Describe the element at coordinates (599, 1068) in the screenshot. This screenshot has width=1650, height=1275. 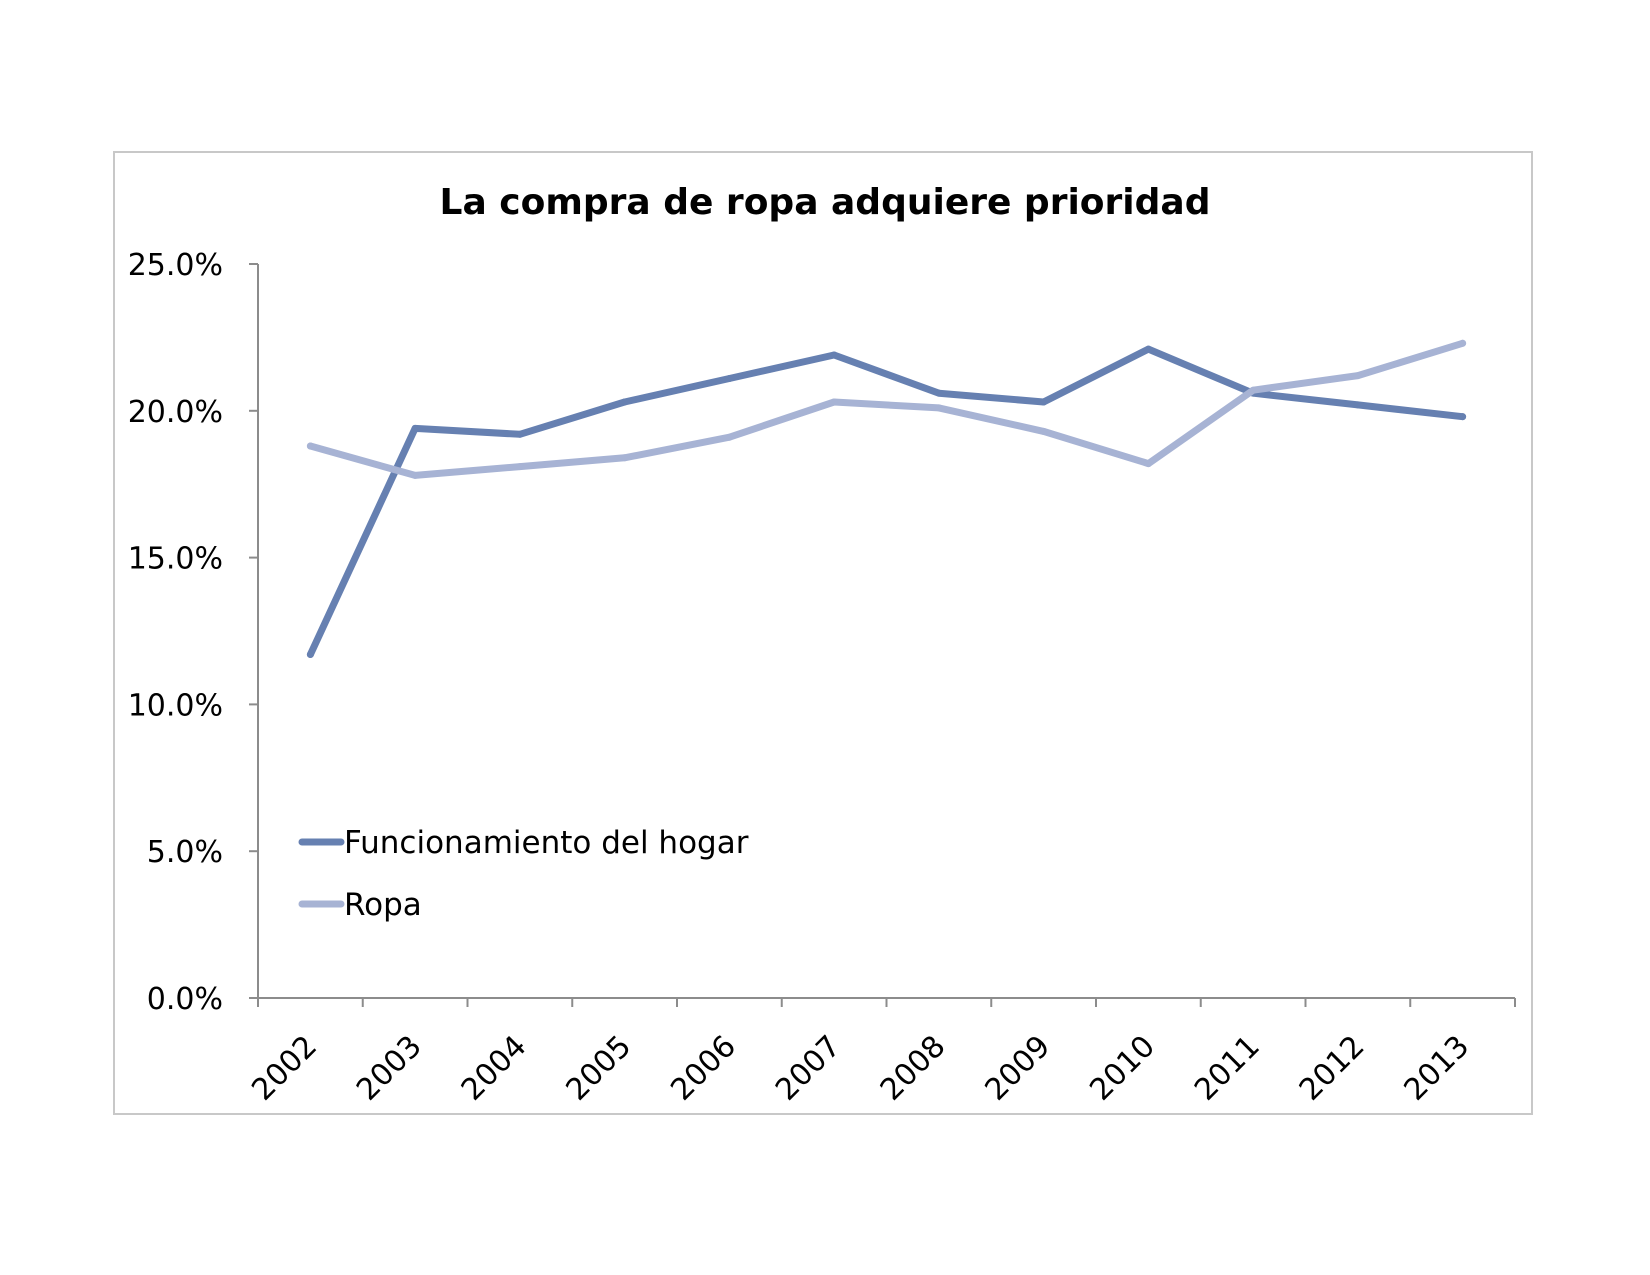
I see `x-tick-label: 2005` at that location.